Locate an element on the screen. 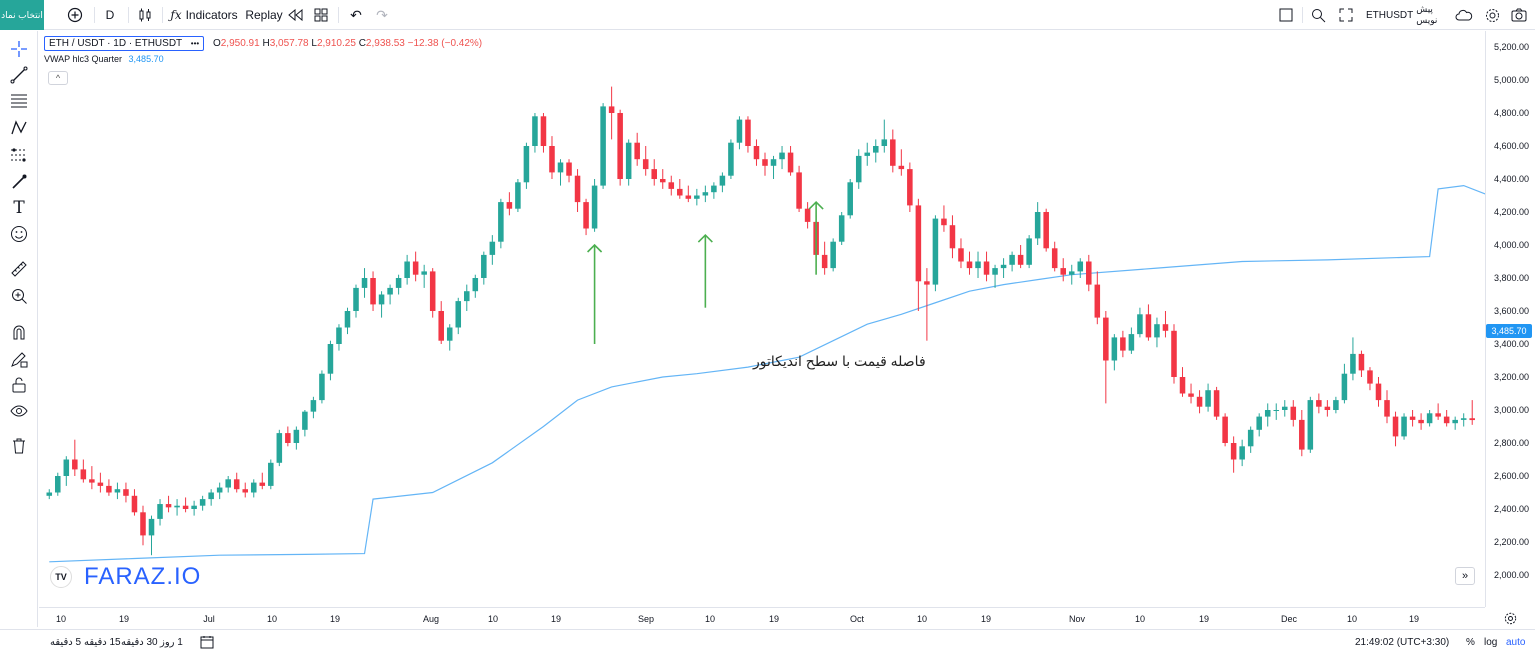 This screenshot has height=654, width=1535. fullscreen-toggle-button is located at coordinates (1286, 15).